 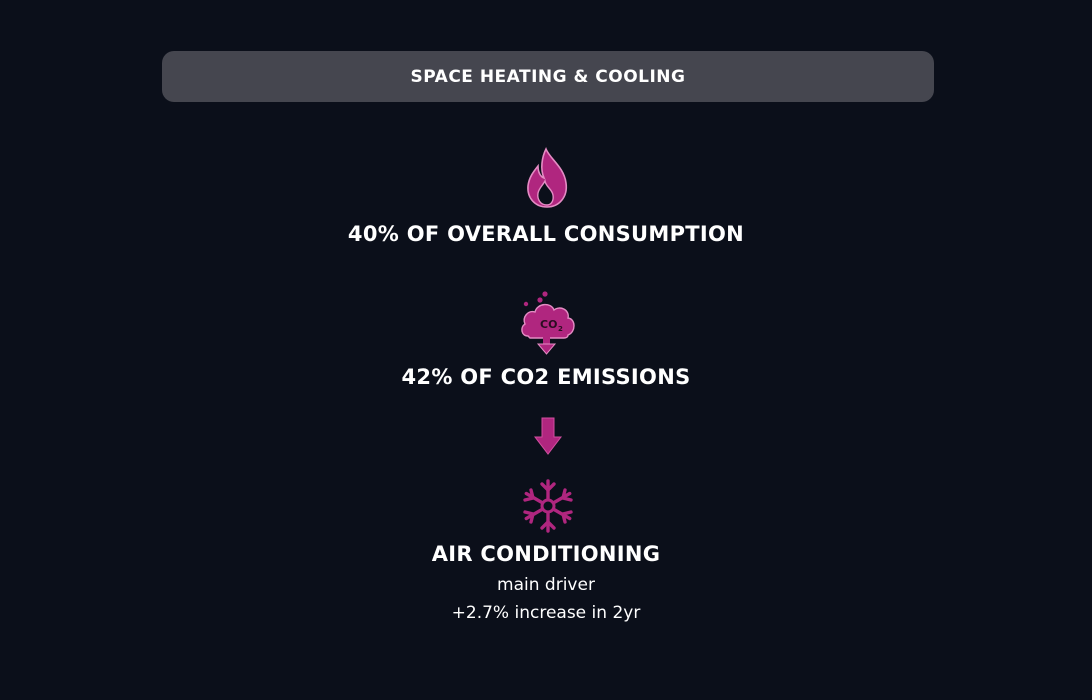 I want to click on co2-label: CO, so click(x=548, y=324).